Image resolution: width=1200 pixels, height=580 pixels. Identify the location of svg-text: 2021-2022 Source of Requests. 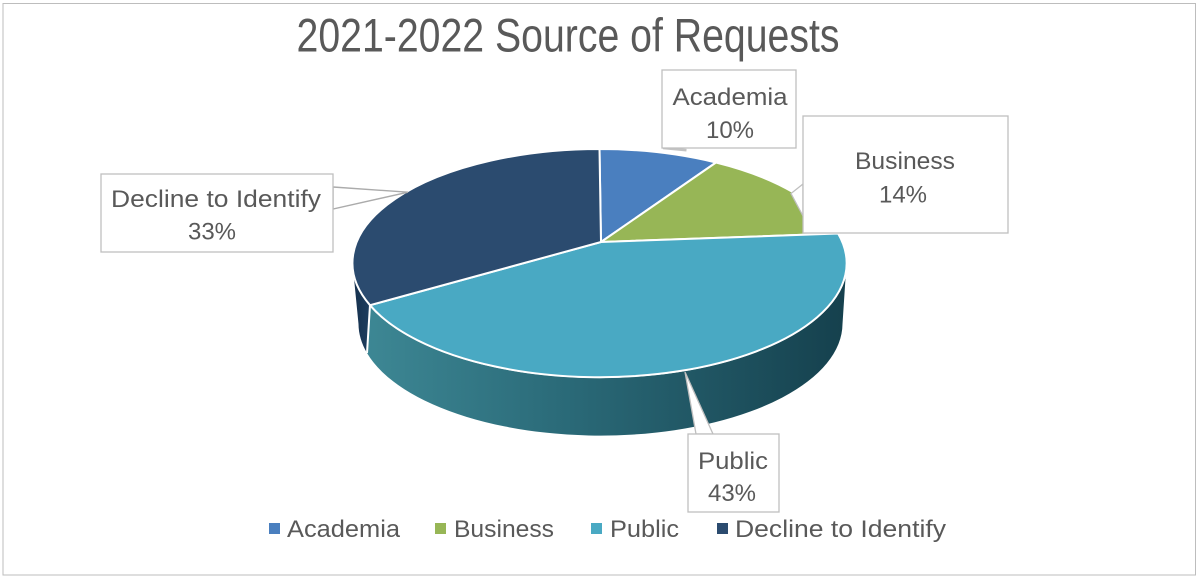
(568, 35).